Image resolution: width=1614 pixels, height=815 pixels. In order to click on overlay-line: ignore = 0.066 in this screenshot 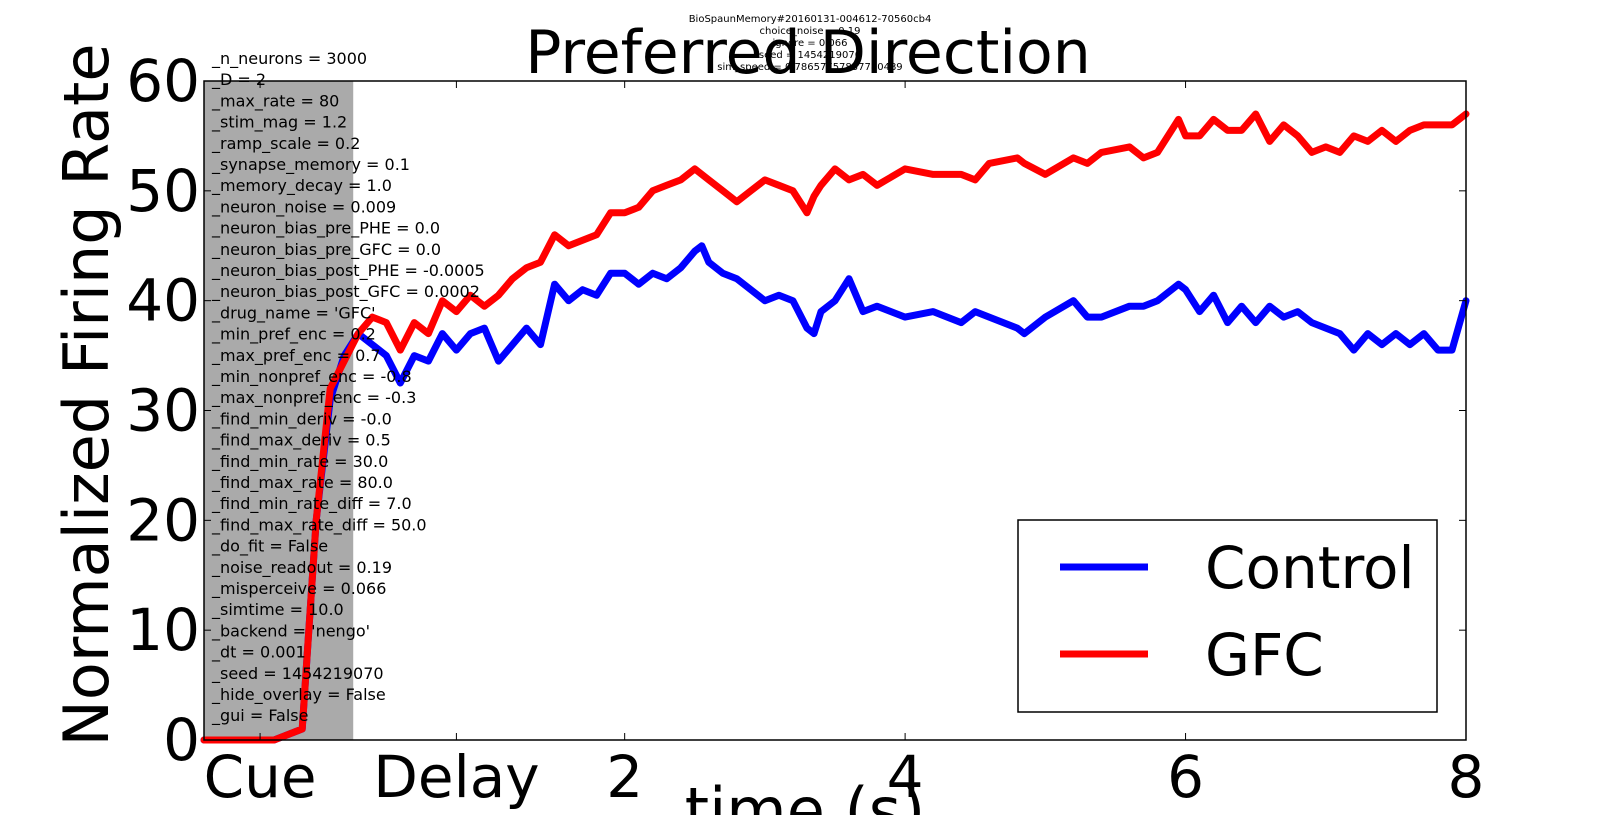, I will do `click(810, 43)`.